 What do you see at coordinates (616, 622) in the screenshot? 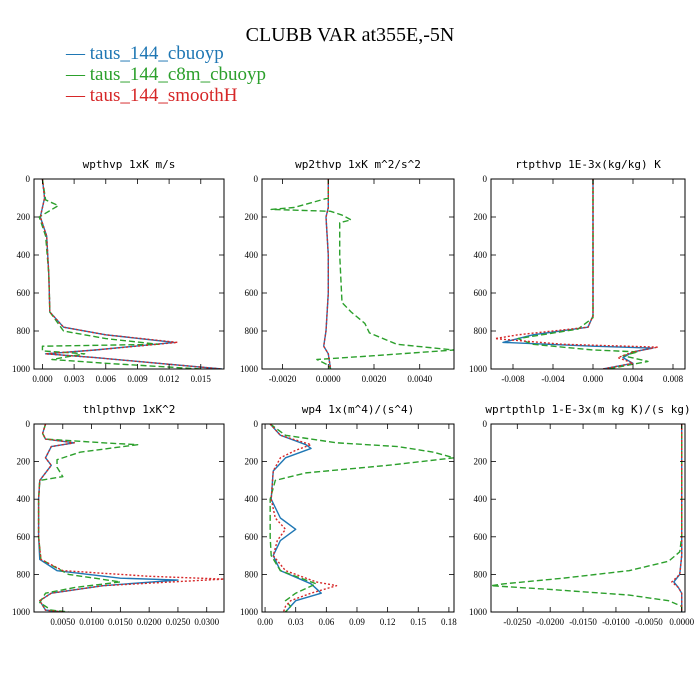
I see `x-tick-label: -0.0100` at bounding box center [616, 622].